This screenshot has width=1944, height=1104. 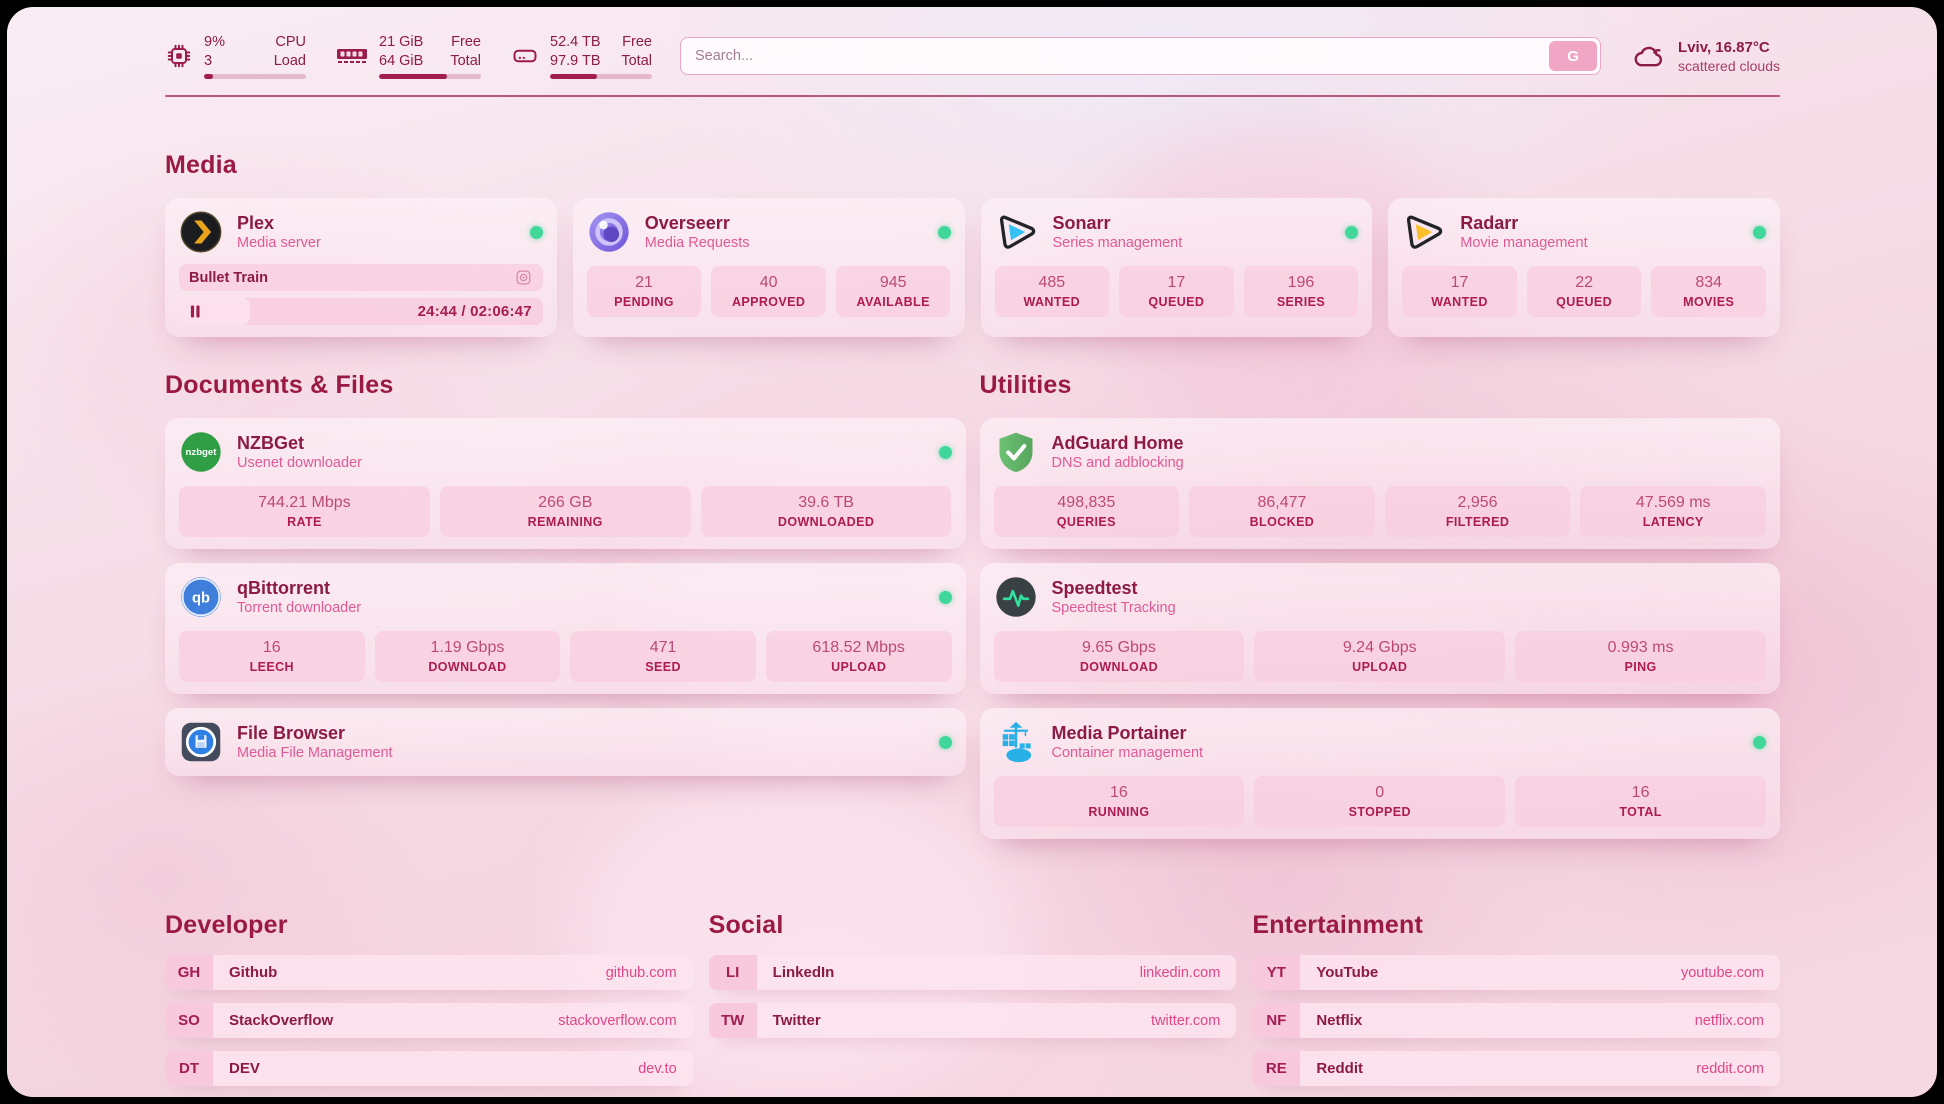 I want to click on sonarr-icon, so click(x=1017, y=232).